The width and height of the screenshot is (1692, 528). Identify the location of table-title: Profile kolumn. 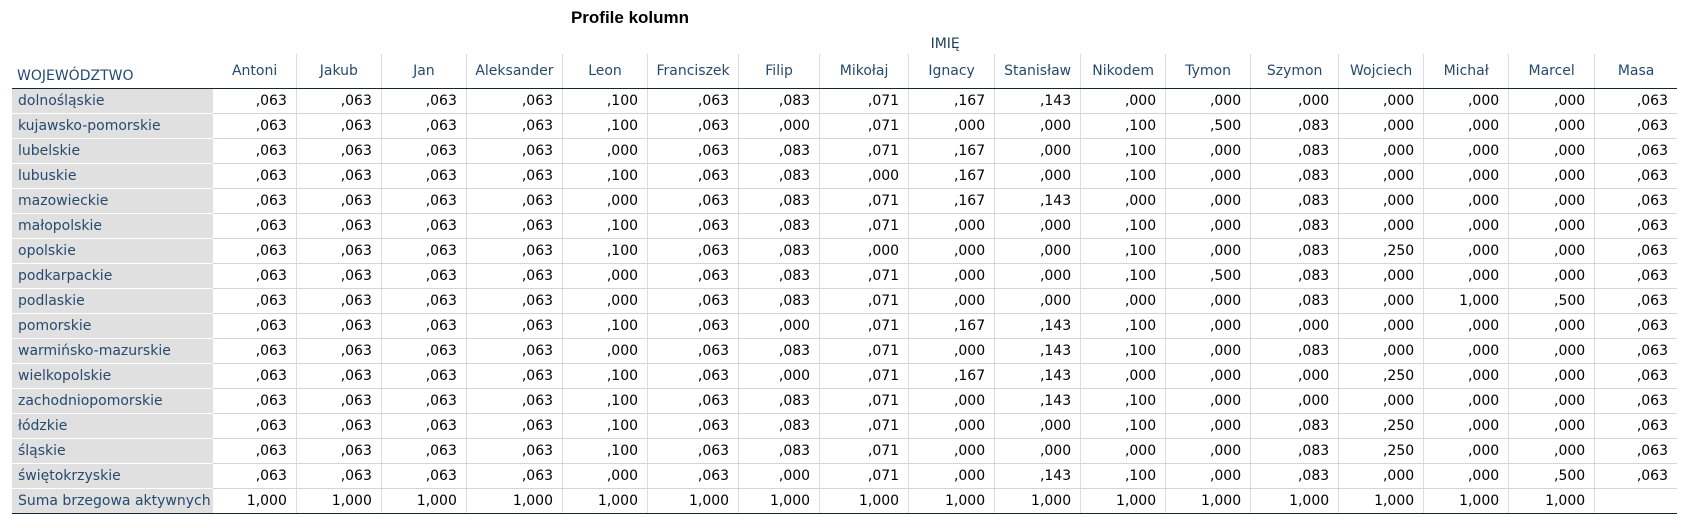
(630, 17).